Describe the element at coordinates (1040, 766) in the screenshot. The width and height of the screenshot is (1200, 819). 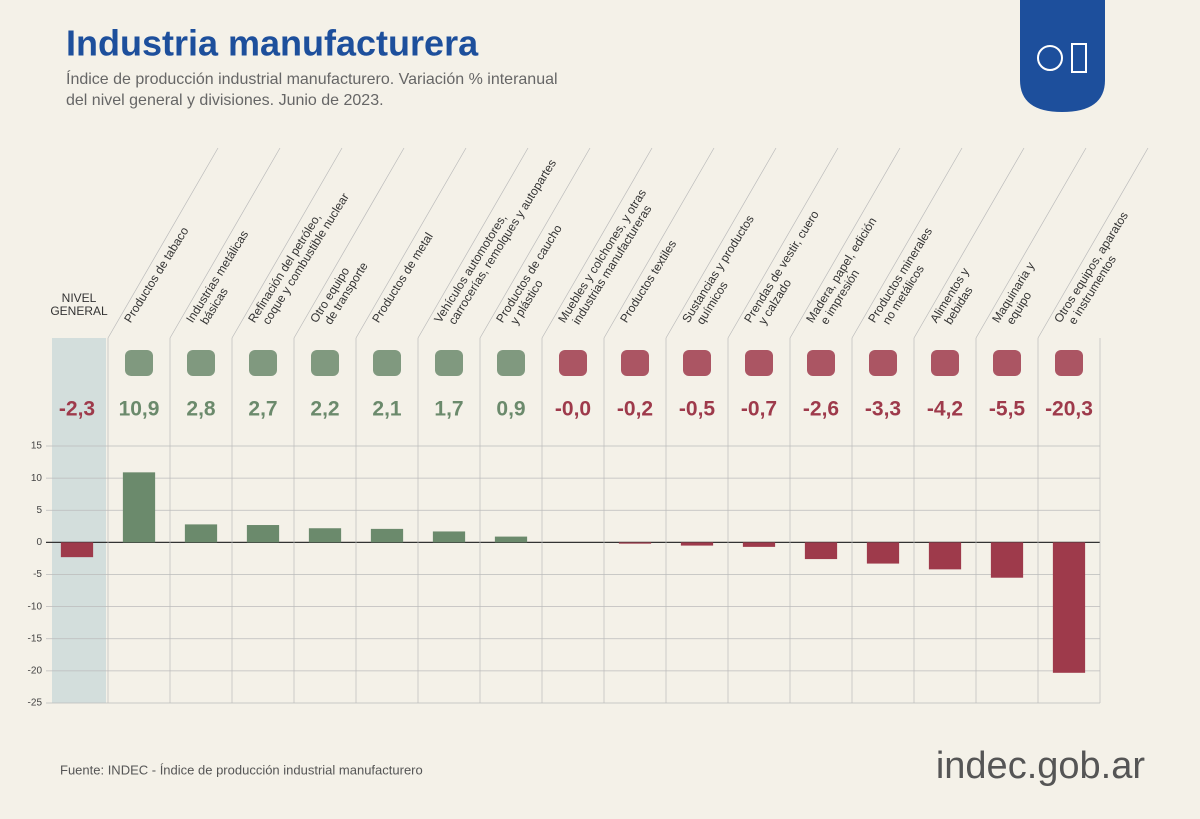
I see `logo: indec.gob.ar` at that location.